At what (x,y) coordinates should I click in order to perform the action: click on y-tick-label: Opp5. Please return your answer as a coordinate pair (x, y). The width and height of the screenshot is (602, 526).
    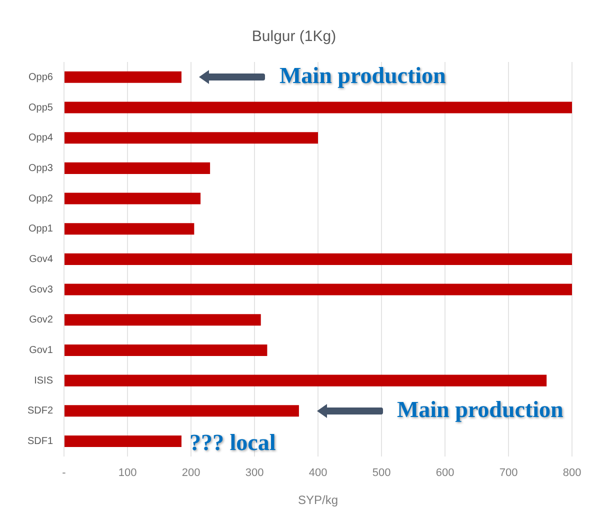
    Looking at the image, I should click on (41, 108).